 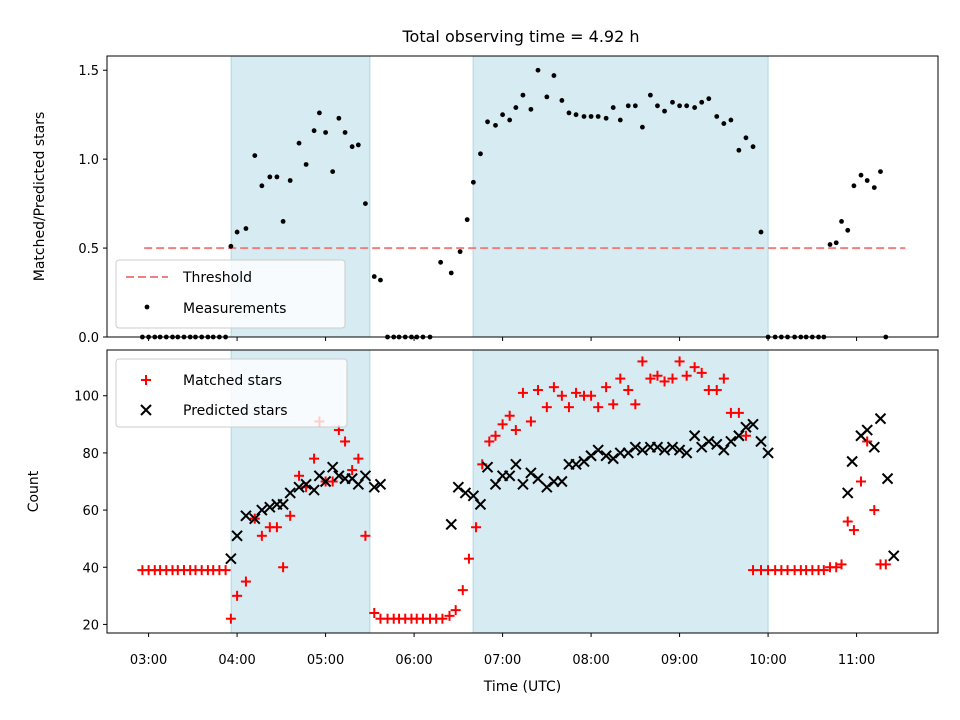 I want to click on legend-matched-label: Matched stars, so click(x=232, y=381).